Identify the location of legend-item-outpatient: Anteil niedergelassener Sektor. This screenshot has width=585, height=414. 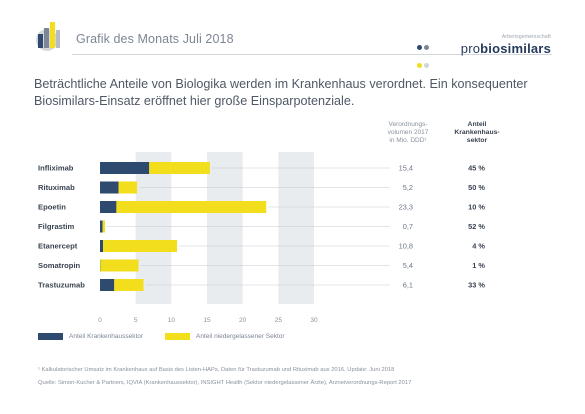
(225, 336).